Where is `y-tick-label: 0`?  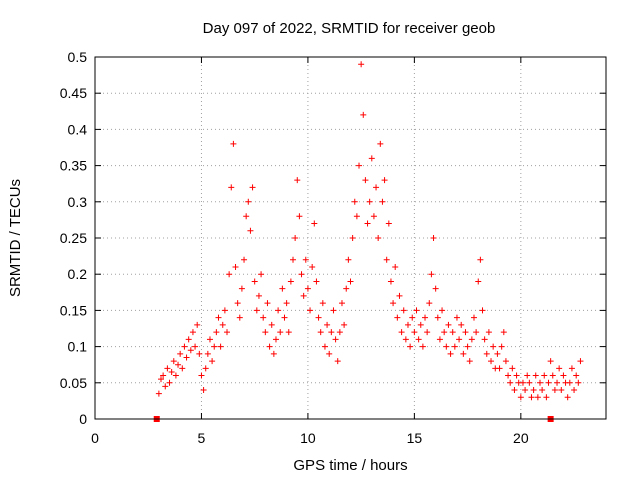 y-tick-label: 0 is located at coordinates (83, 419).